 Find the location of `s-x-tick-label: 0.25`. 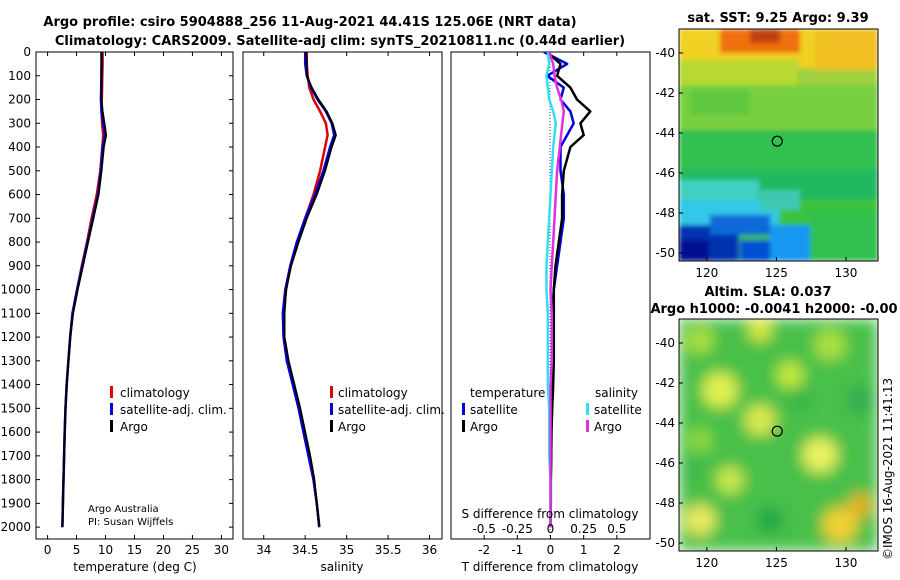

s-x-tick-label: 0.25 is located at coordinates (583, 529).